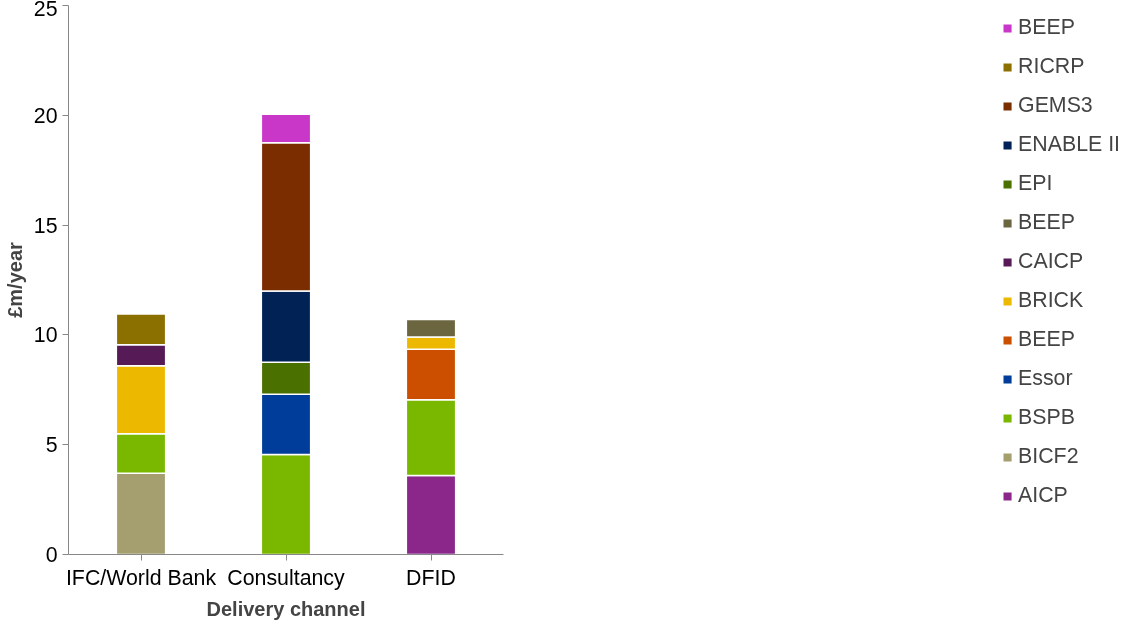 The image size is (1136, 628). Describe the element at coordinates (1048, 456) in the screenshot. I see `legend-label: BICF2` at that location.